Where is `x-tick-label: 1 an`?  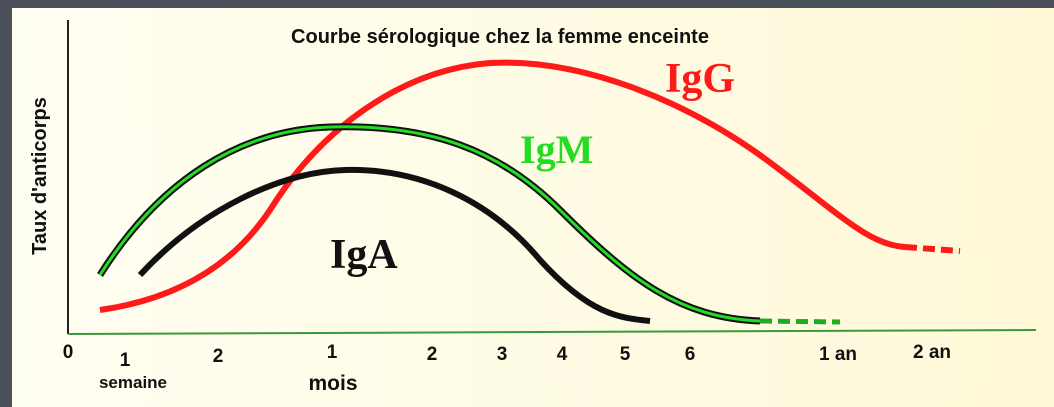 x-tick-label: 1 an is located at coordinates (838, 354).